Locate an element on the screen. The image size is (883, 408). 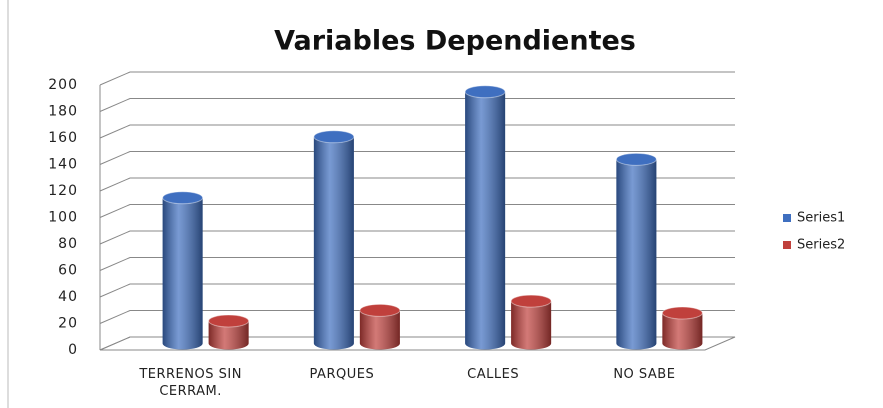
y-tick-label: 180 is located at coordinates (63, 112).